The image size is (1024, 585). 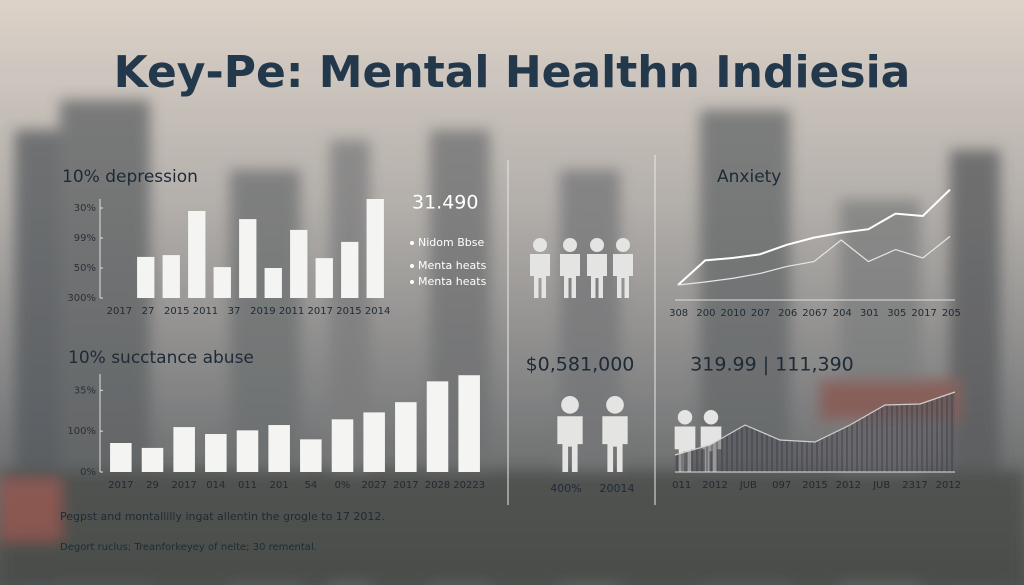 What do you see at coordinates (81, 431) in the screenshot?
I see `y-tick-label: 100%` at bounding box center [81, 431].